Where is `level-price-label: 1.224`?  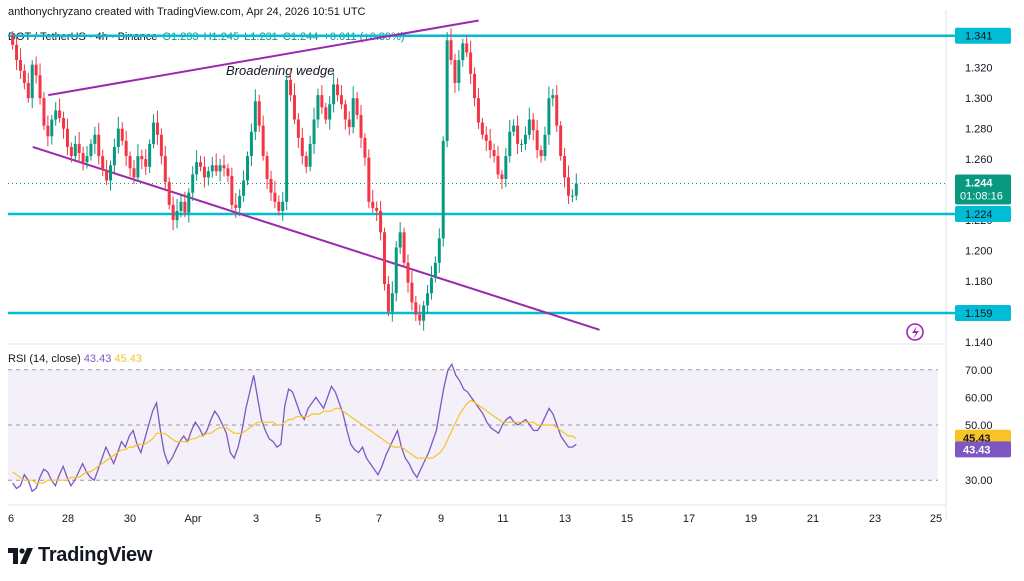 level-price-label: 1.224 is located at coordinates (983, 214).